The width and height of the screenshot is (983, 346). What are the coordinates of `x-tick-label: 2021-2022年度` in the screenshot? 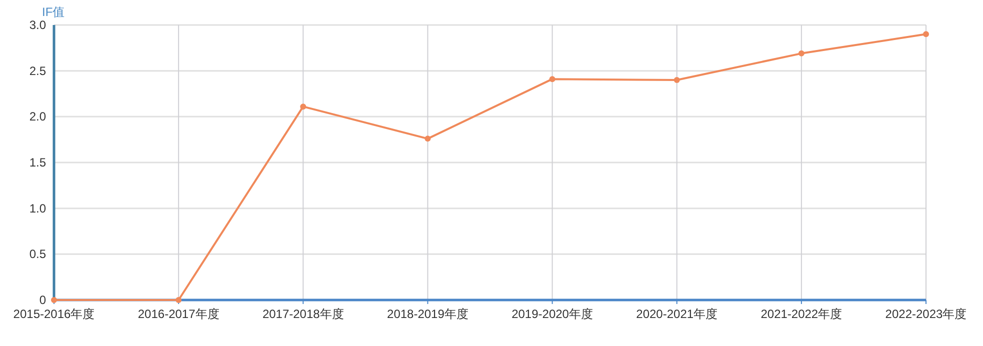 It's located at (801, 314).